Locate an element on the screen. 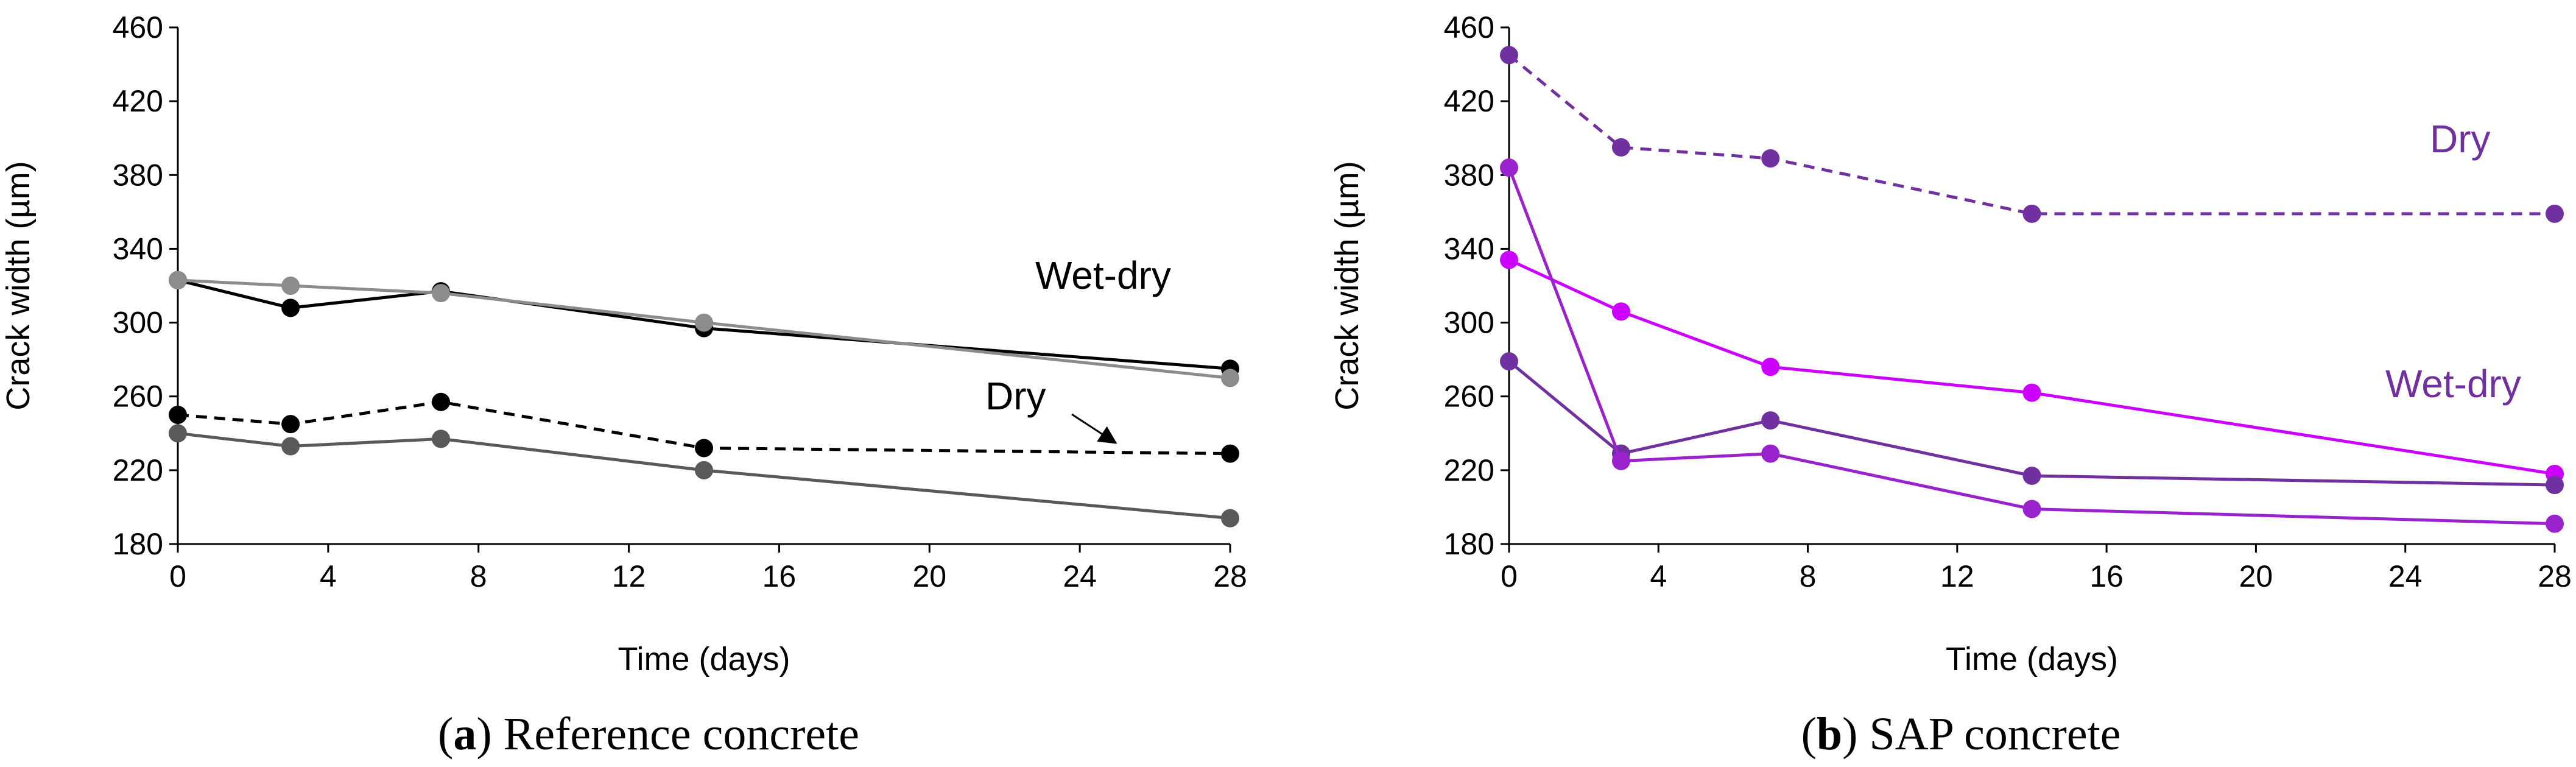 The image size is (2576, 767). caption-a-letter: a is located at coordinates (464, 734).